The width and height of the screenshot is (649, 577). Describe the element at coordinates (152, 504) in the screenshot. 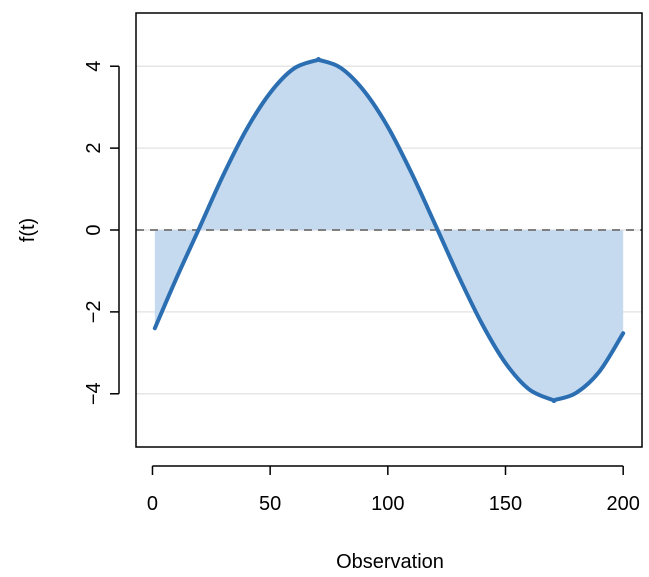

I see `x-tick-label-0: 0` at that location.